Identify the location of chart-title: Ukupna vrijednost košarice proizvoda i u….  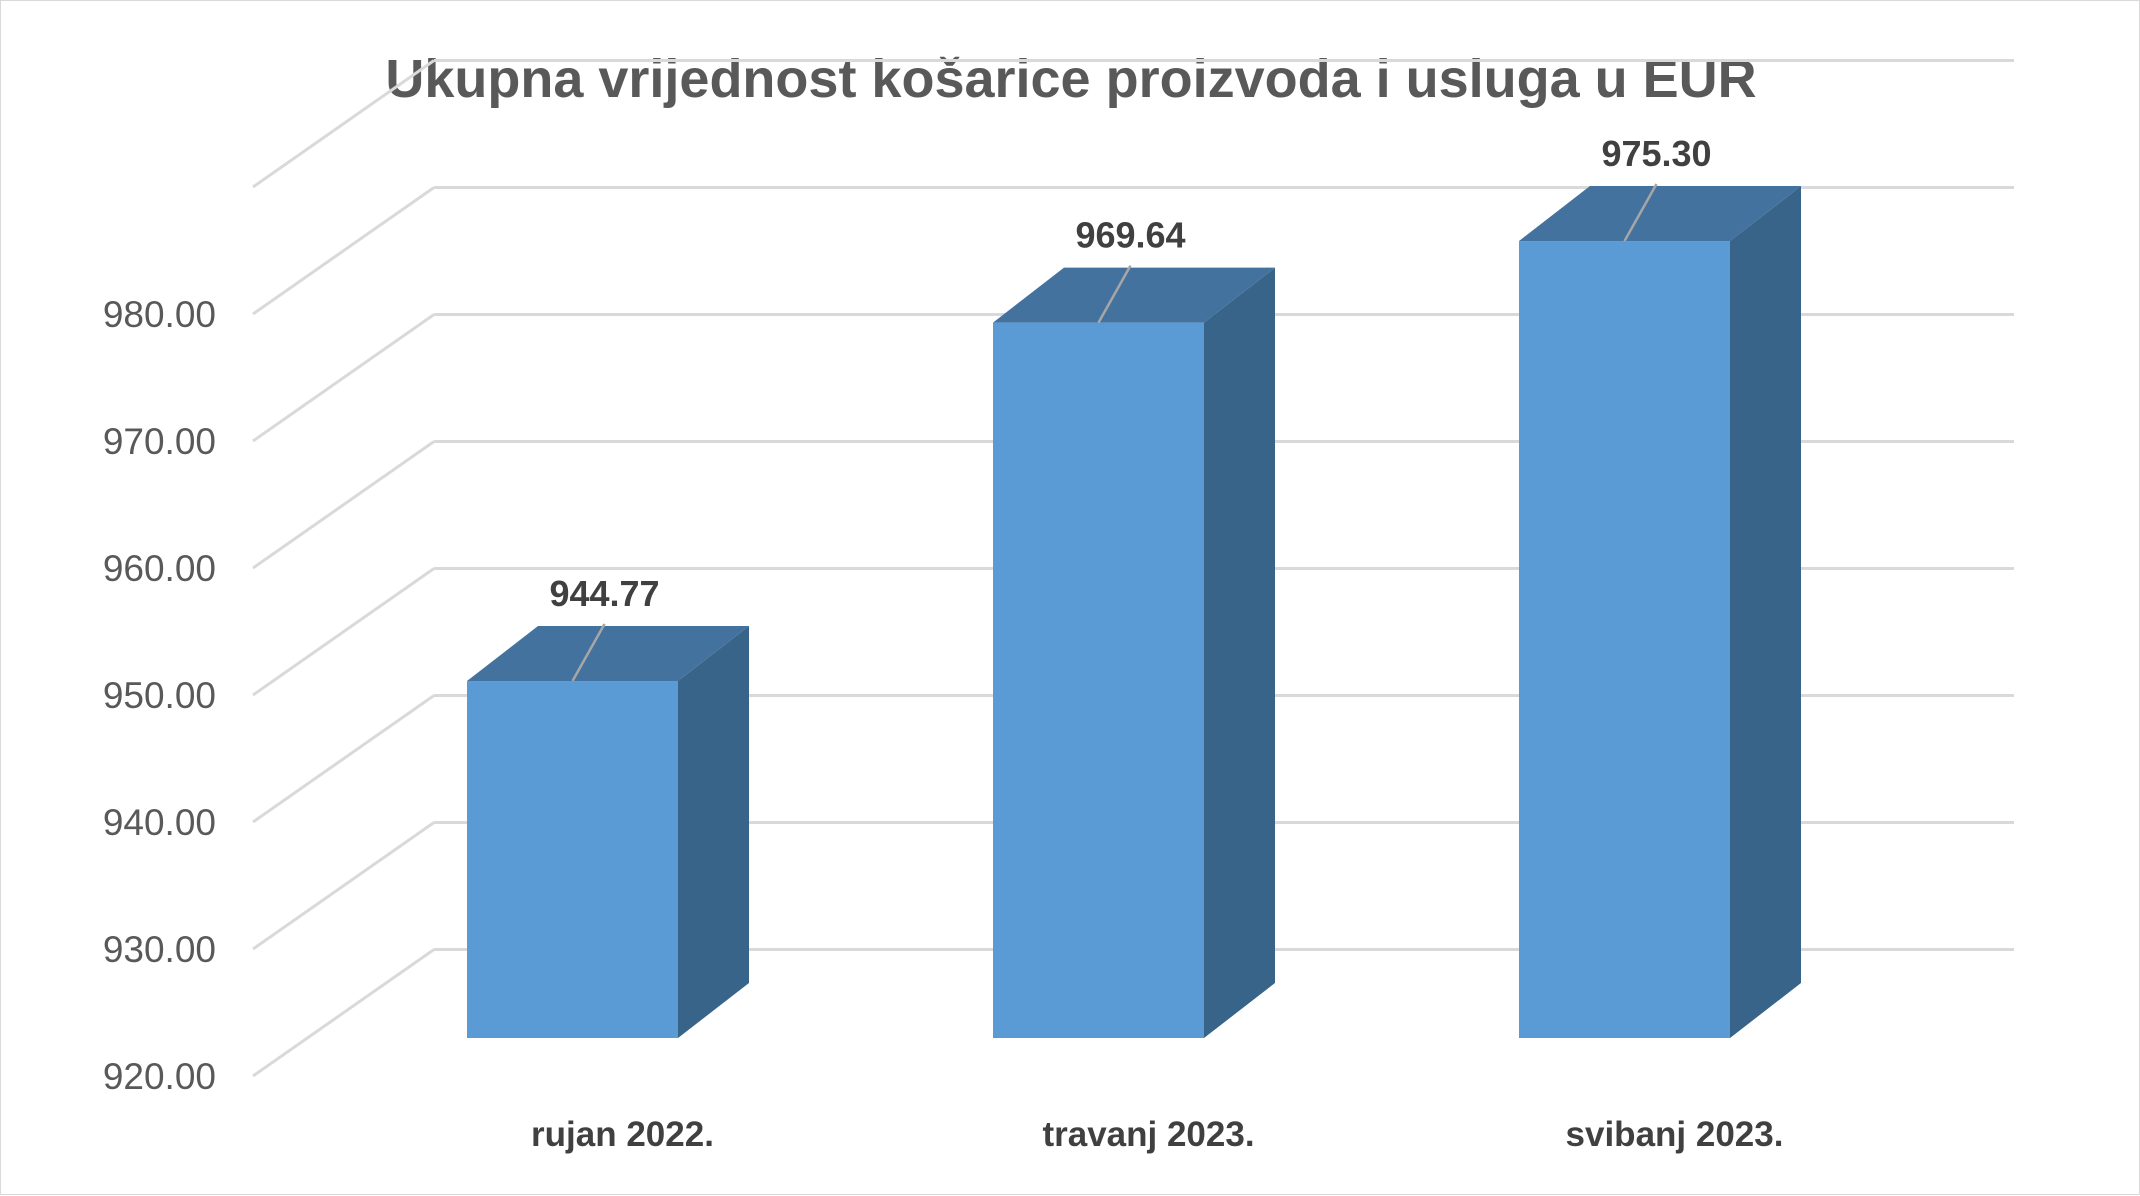
(1070, 79).